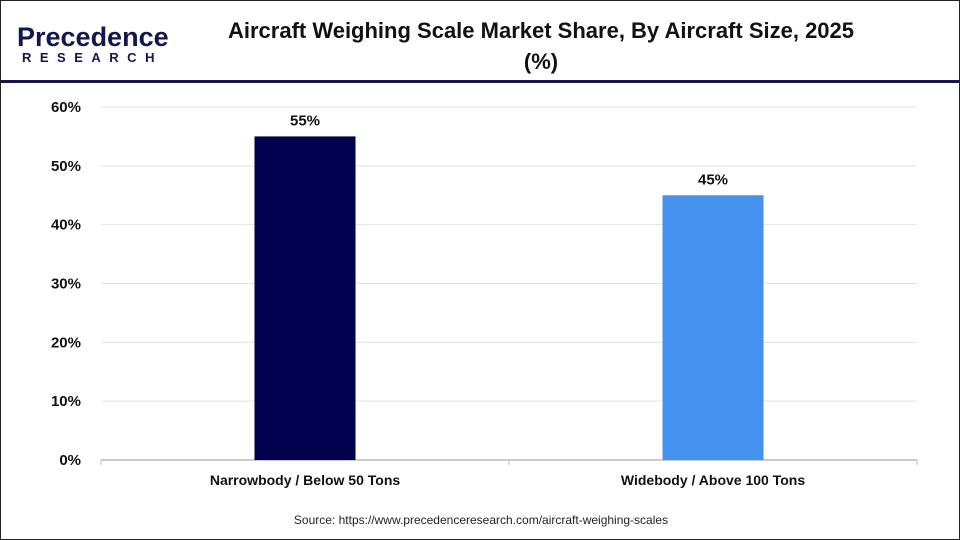  Describe the element at coordinates (66, 225) in the screenshot. I see `y-tick-label: 40%` at that location.